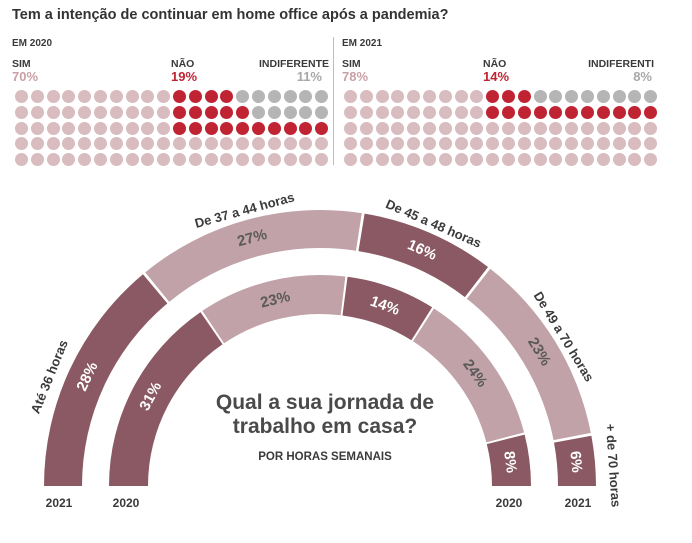  What do you see at coordinates (325, 457) in the screenshot?
I see `chart-subtitle: POR HORAS SEMANAIS` at bounding box center [325, 457].